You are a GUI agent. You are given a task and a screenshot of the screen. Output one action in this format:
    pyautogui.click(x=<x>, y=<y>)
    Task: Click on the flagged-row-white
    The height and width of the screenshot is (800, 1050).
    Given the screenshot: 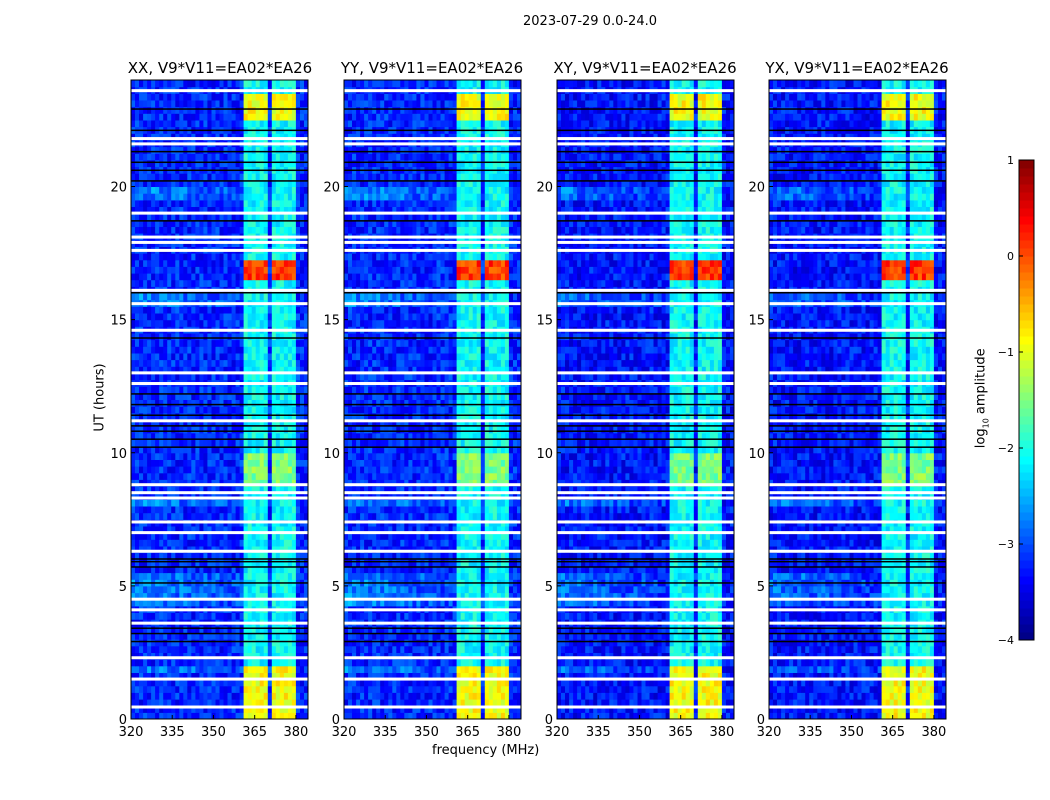 What is the action you would take?
    pyautogui.click(x=219, y=522)
    